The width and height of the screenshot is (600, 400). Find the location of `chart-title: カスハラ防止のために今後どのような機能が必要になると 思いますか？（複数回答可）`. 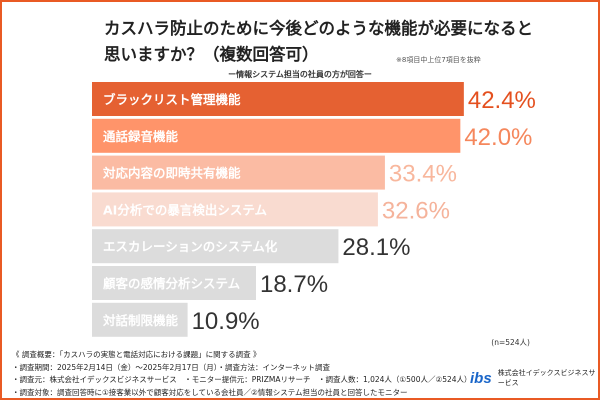

chart-title: カスハラ防止のために今後どのような機能が必要になると 思いますか？（複数回答可） is located at coordinates (318, 42).